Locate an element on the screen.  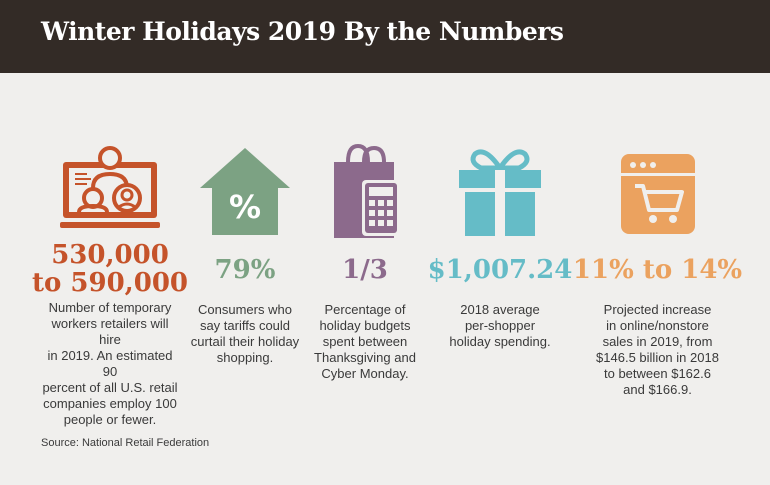
stat-value-line2: to 590,000 is located at coordinates (110, 283).